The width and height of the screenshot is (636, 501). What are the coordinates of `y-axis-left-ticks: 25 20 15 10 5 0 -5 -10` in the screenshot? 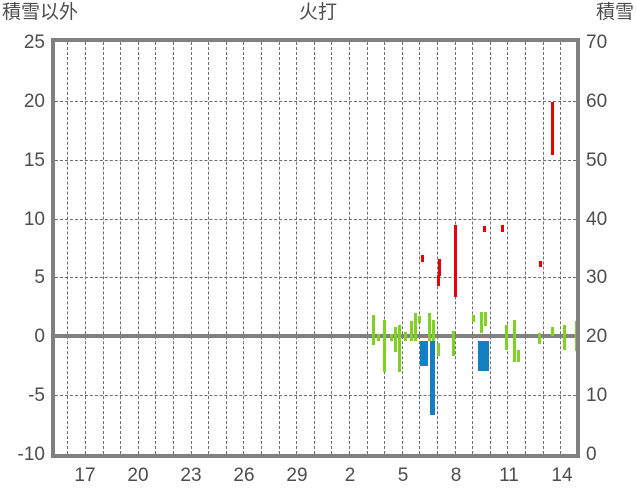 It's located at (22, 250).